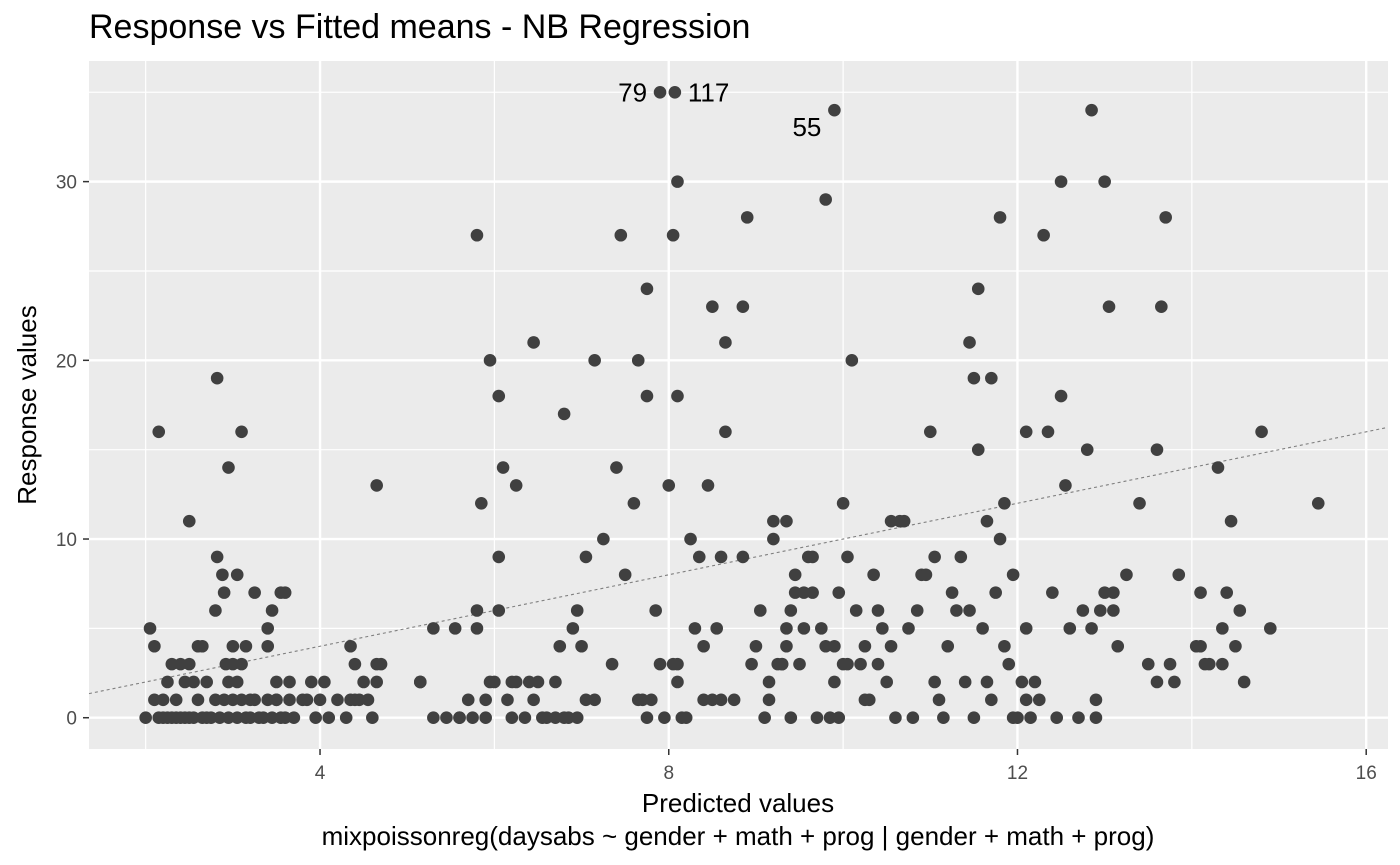  Describe the element at coordinates (66, 183) in the screenshot. I see `y-tick-label: 30` at that location.